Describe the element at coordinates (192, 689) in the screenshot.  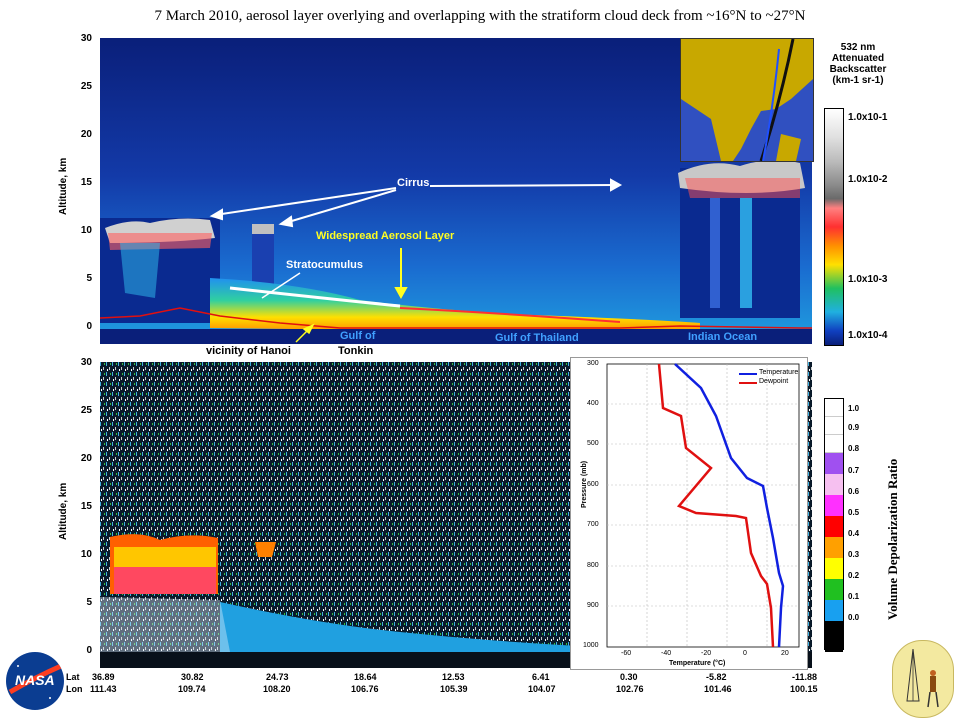
I see `lon-tick: 109.74` at that location.